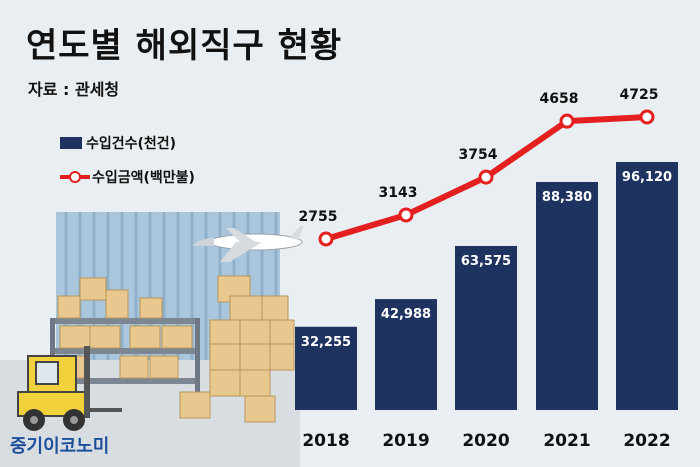 The height and width of the screenshot is (467, 700). Describe the element at coordinates (143, 178) in the screenshot. I see `legend-label-line: 수입금액(백만불)` at that location.